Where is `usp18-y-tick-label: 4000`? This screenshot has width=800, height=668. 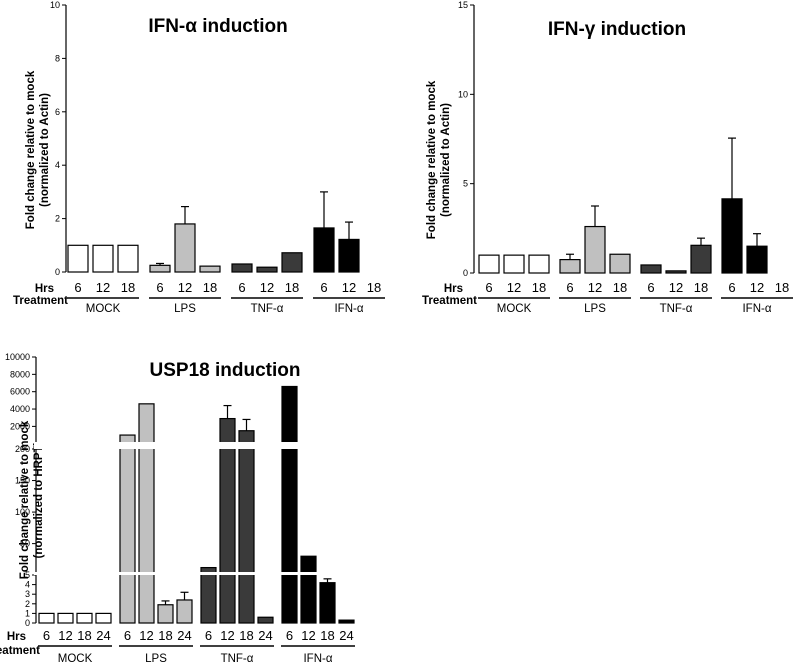 usp18-y-tick-label: 4000 is located at coordinates (20, 409).